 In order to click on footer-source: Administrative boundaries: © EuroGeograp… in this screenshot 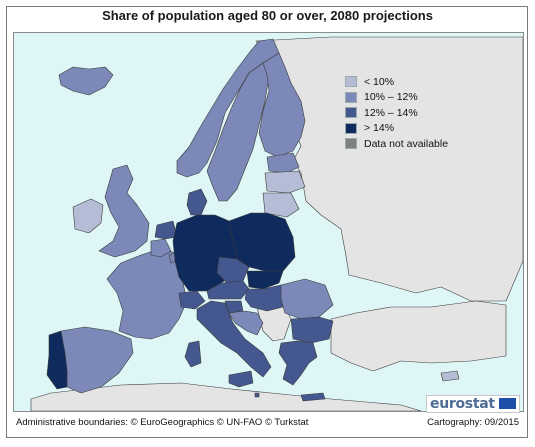, I will do `click(162, 422)`.